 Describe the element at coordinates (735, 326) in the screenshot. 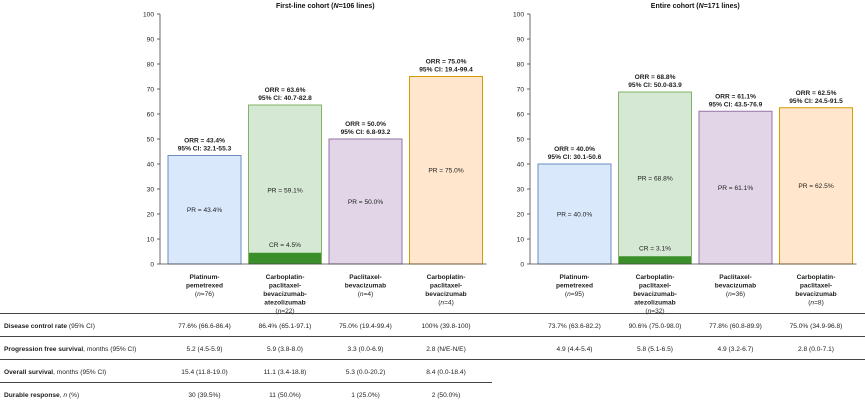

I see `table-cell: 77.8% (60.8-89.9)` at that location.